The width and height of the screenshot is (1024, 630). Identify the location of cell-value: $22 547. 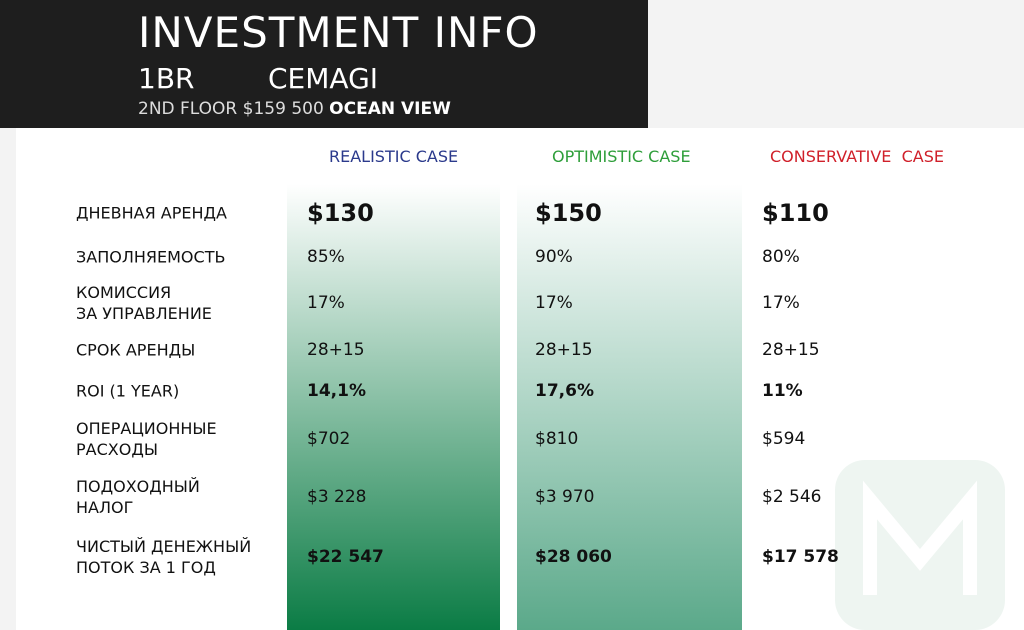
(345, 557).